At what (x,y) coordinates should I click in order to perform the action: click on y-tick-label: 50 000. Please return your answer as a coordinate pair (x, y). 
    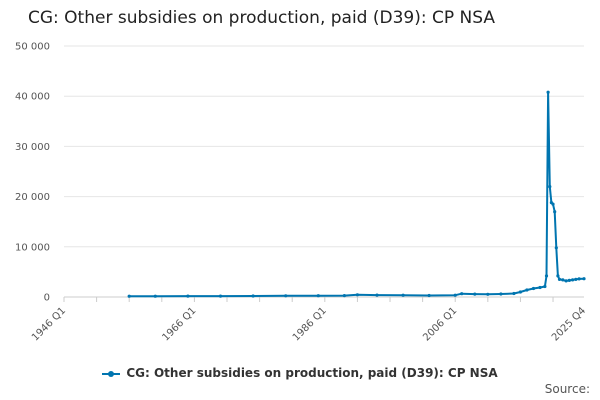
    Looking at the image, I should click on (32, 47).